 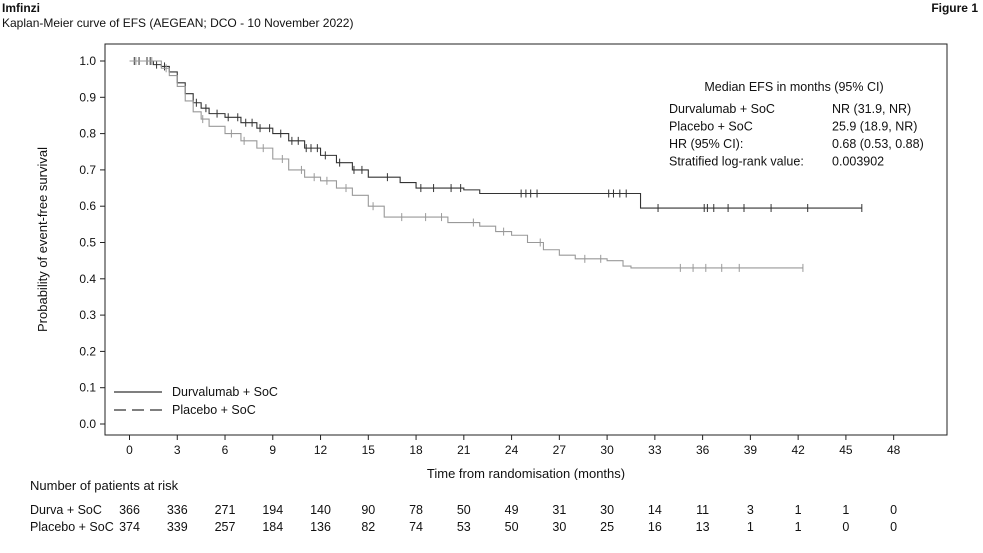 What do you see at coordinates (954, 8) in the screenshot?
I see `figure-label: Figure 1` at bounding box center [954, 8].